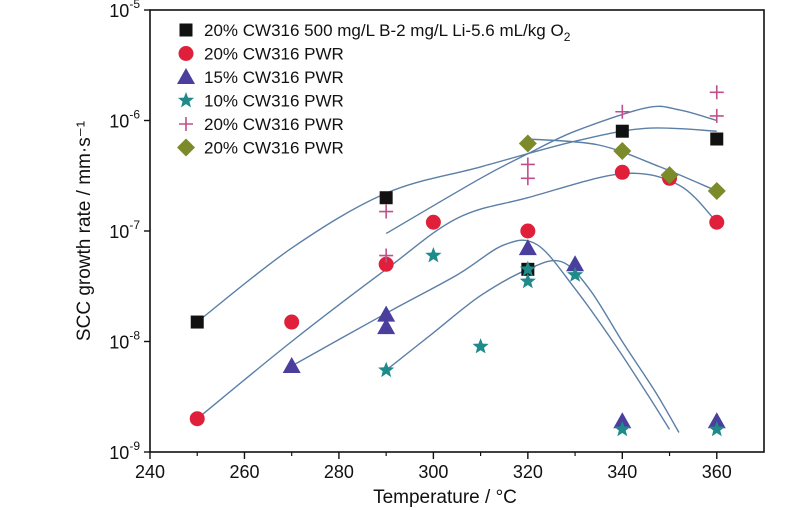 The height and width of the screenshot is (510, 811). What do you see at coordinates (124, 451) in the screenshot?
I see `y-tick-label: 10⁻⁹` at bounding box center [124, 451].